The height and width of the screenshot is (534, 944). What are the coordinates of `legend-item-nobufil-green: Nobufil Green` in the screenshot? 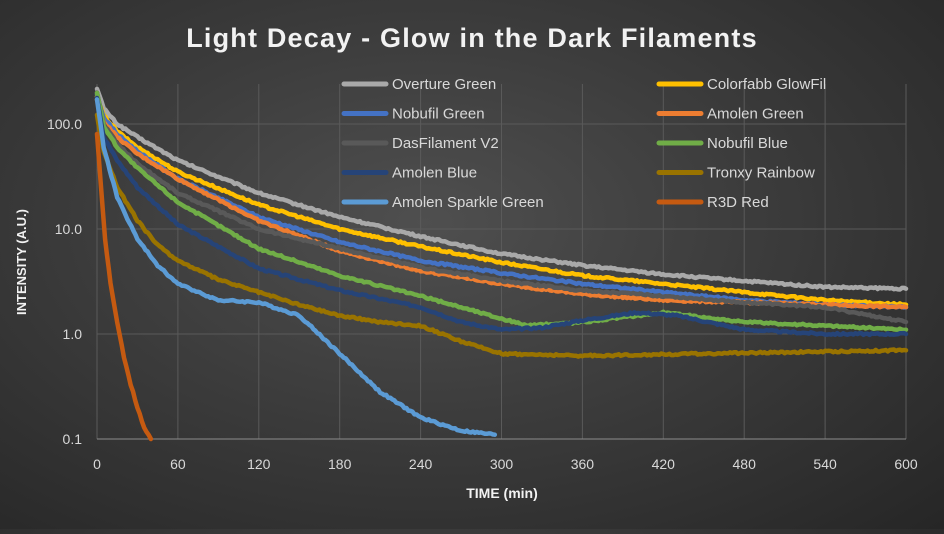 It's located at (413, 114).